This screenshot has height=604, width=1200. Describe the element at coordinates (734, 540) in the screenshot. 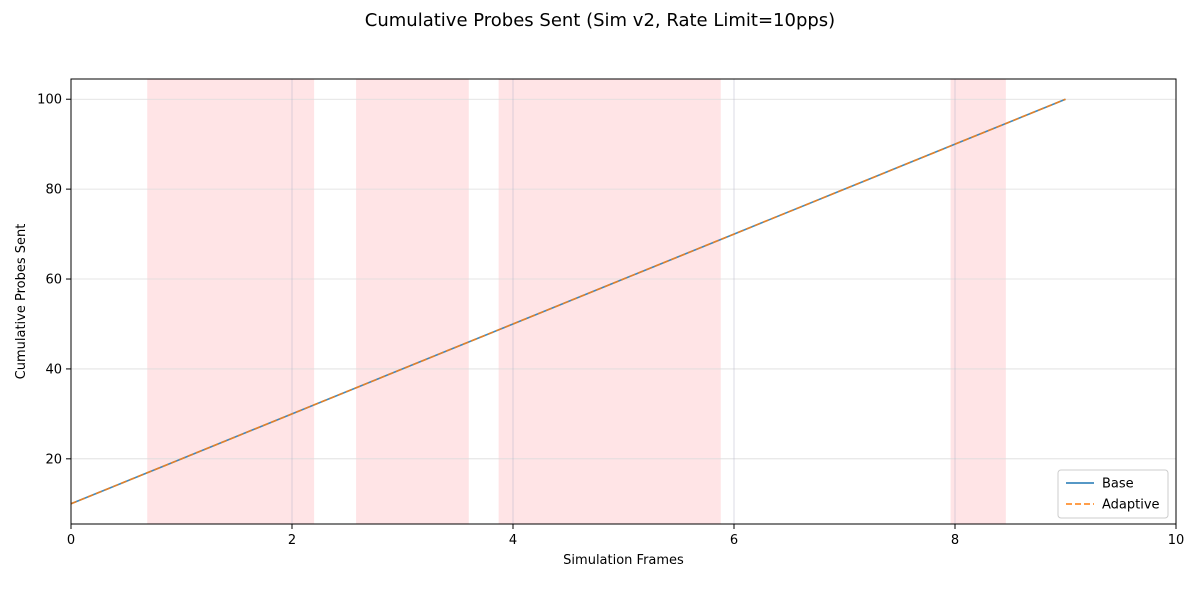

I see `x-tick-label: 6` at that location.